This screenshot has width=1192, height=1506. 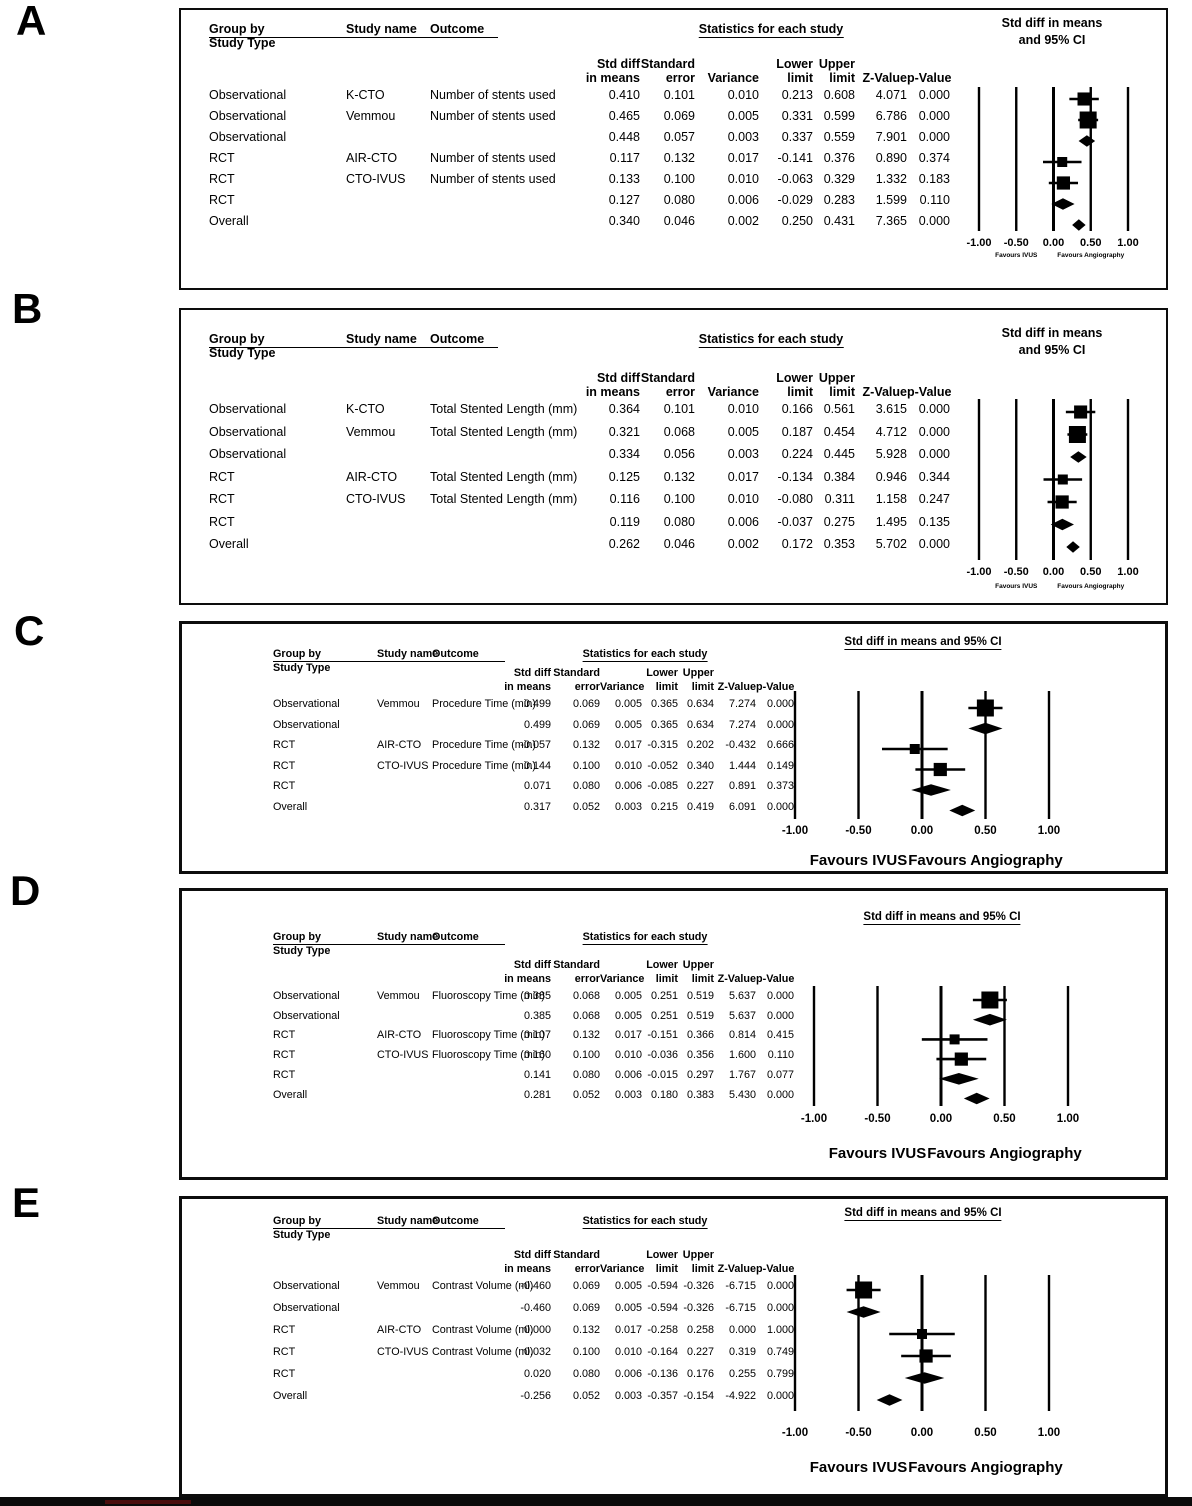 What do you see at coordinates (891, 431) in the screenshot?
I see `stat-cell: 4.712` at bounding box center [891, 431].